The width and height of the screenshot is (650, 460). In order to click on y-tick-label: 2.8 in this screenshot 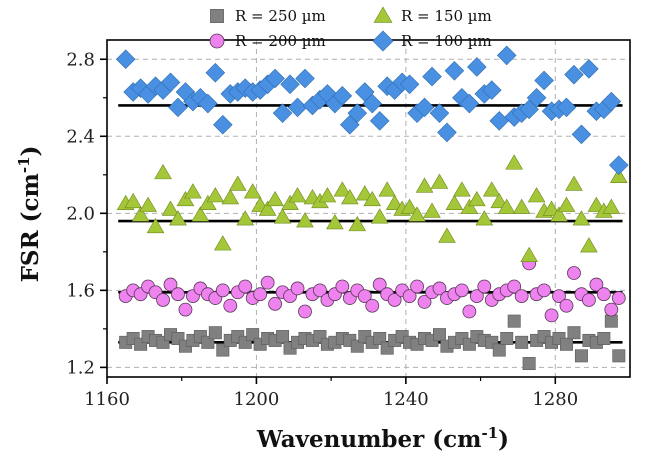, I will do `click(80, 59)`.